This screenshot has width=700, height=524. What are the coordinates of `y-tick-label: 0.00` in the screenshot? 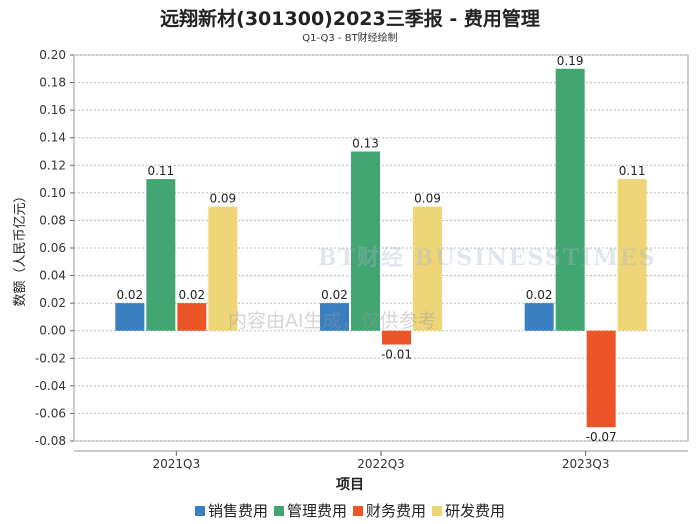 It's located at (52, 331).